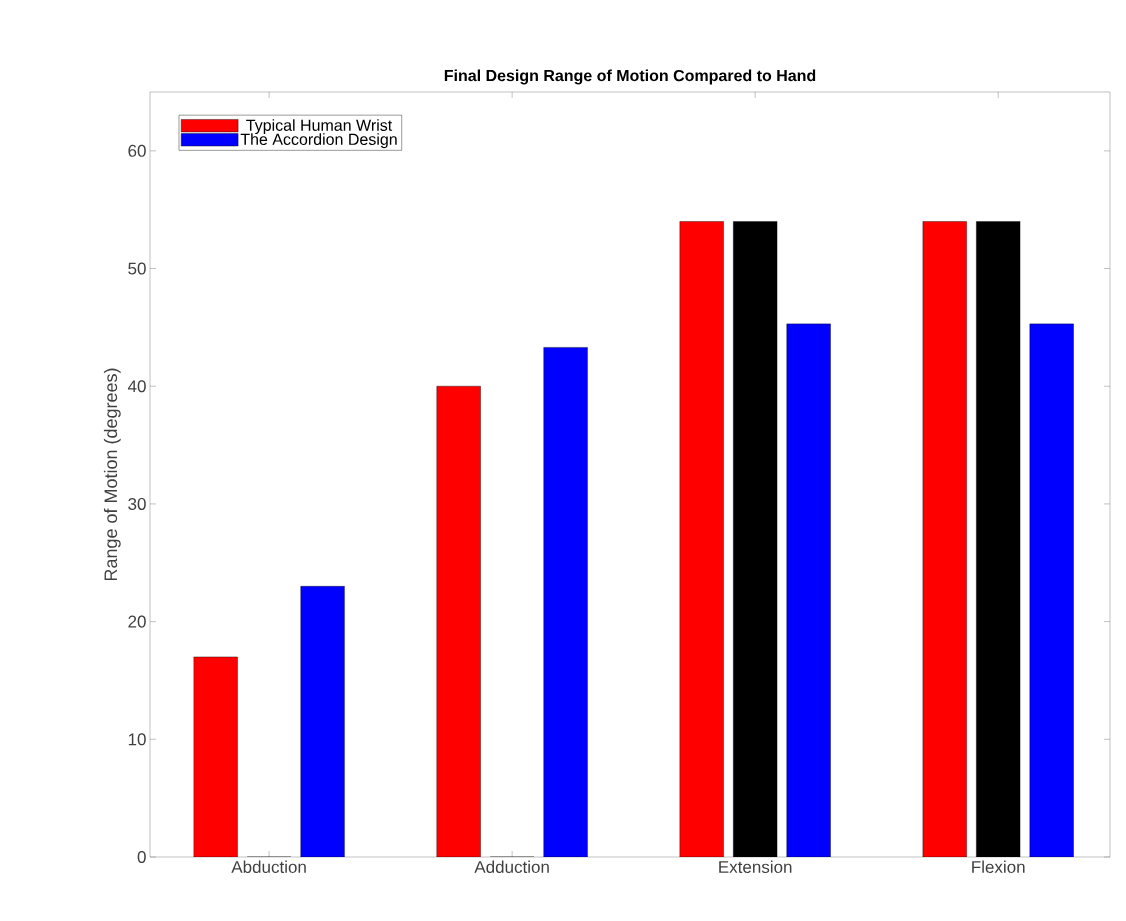 This screenshot has height=921, width=1126. I want to click on y-tick-label: 30, so click(137, 503).